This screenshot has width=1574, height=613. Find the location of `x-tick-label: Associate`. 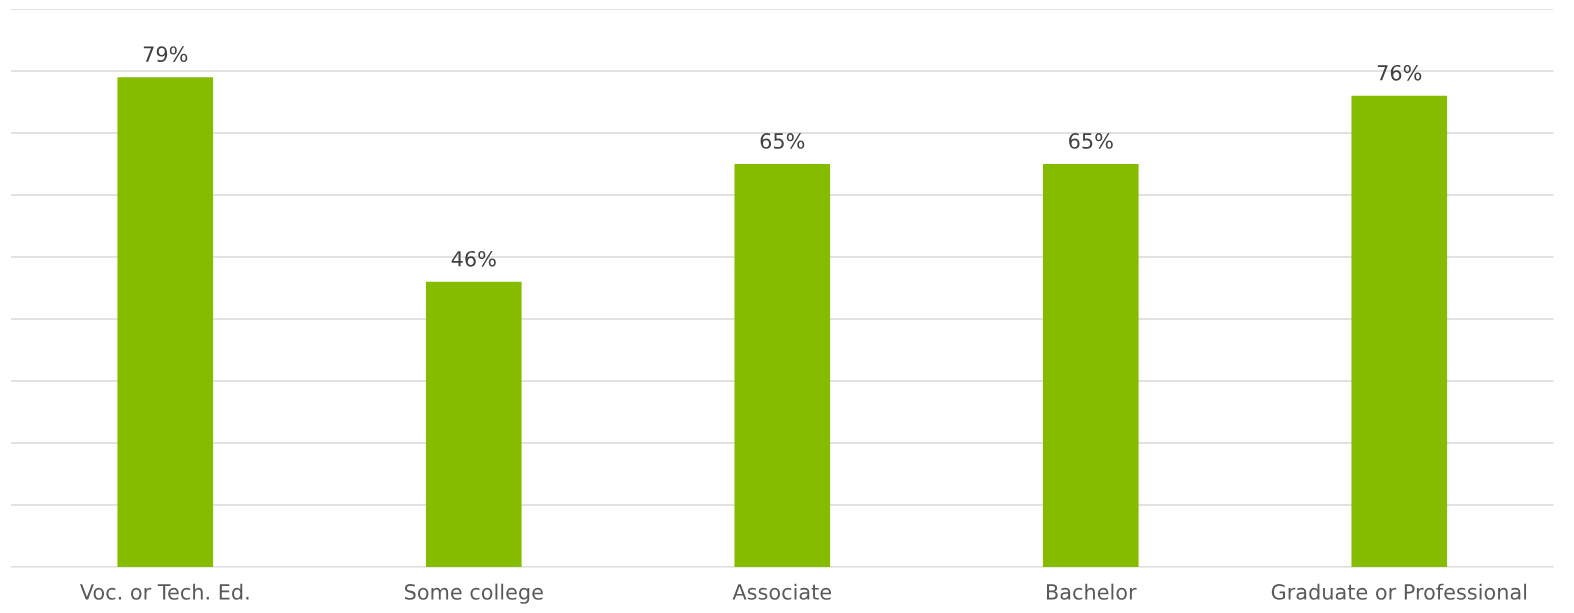

x-tick-label: Associate is located at coordinates (782, 591).